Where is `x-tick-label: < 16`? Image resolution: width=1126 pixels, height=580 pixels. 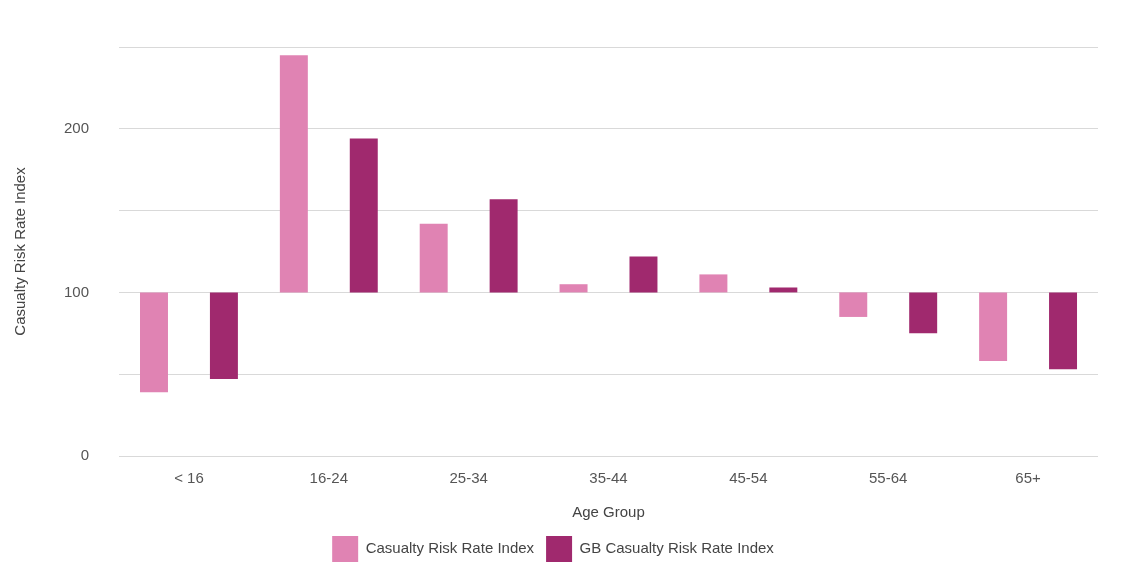 x-tick-label: < 16 is located at coordinates (189, 478).